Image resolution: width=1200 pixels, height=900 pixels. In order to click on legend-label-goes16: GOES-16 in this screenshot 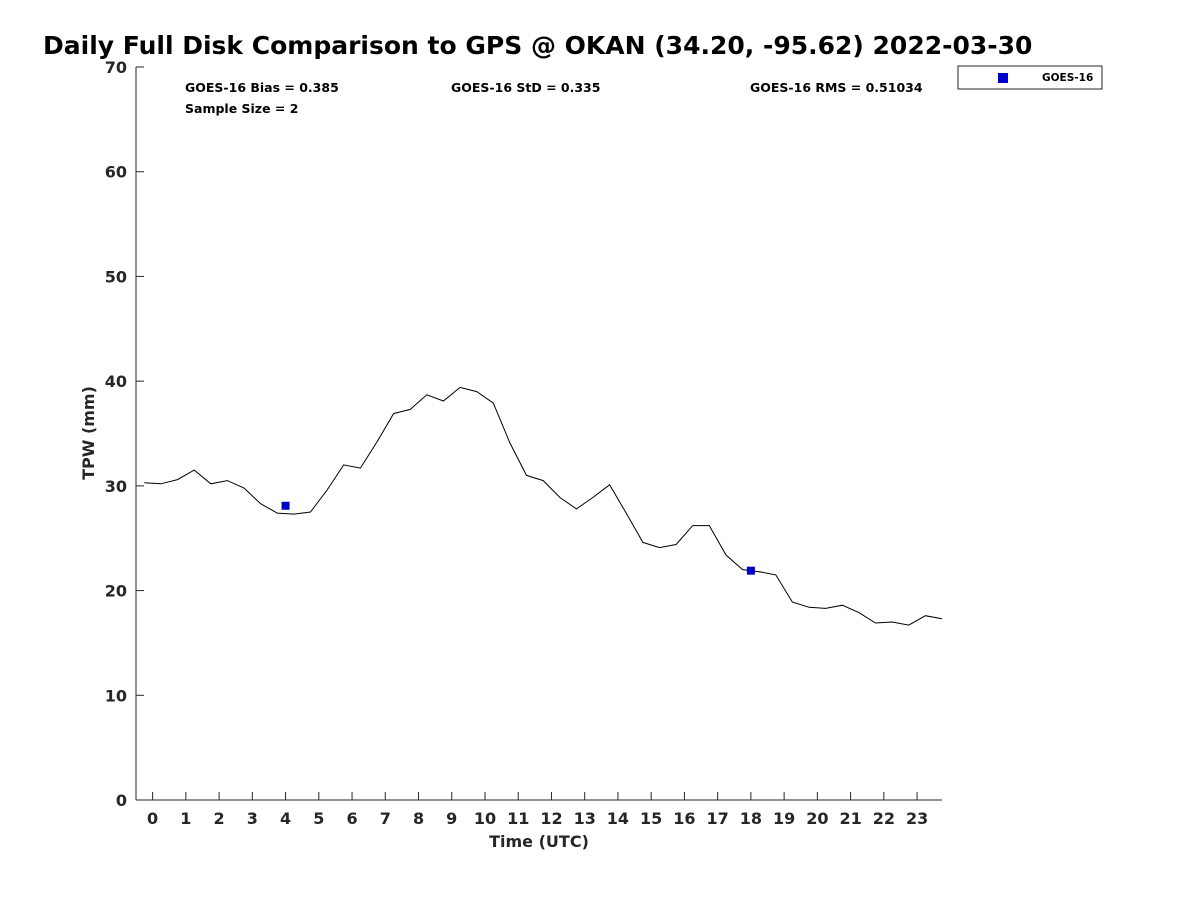, I will do `click(1067, 78)`.